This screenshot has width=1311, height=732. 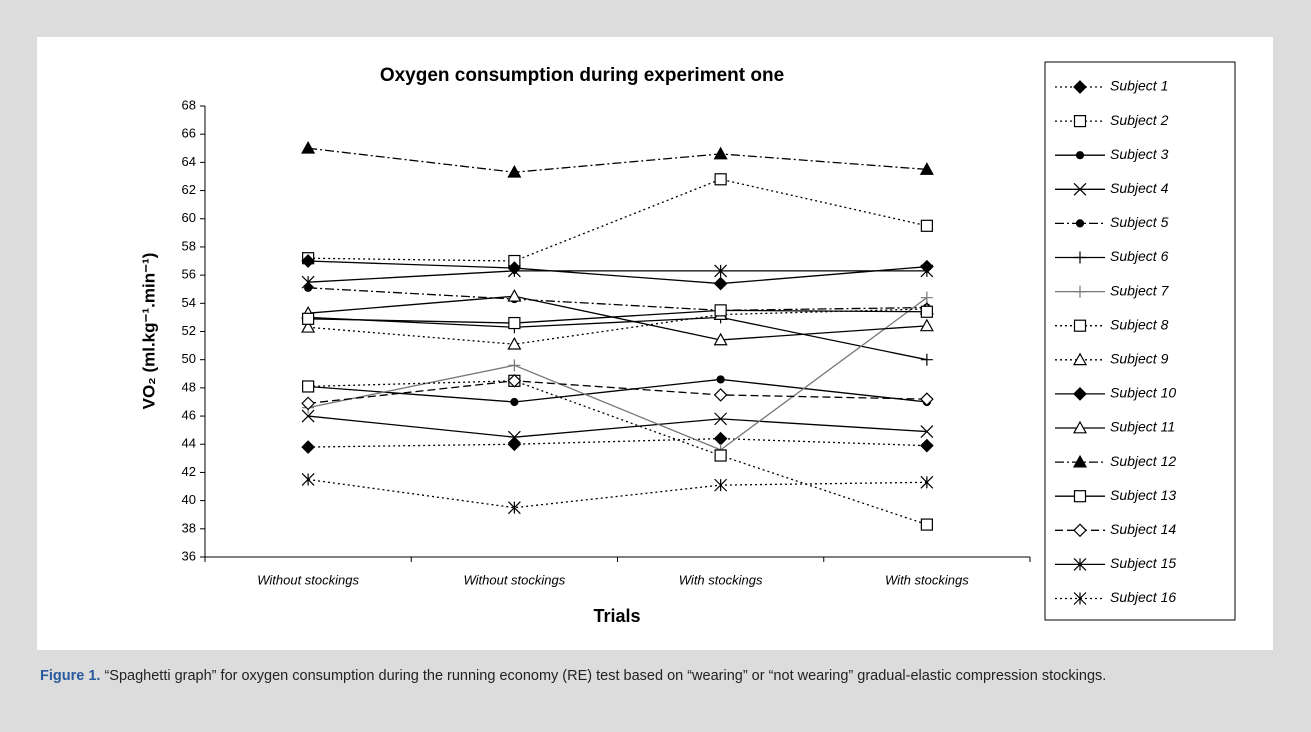 I want to click on legend-label: Subject 16, so click(x=1143, y=597).